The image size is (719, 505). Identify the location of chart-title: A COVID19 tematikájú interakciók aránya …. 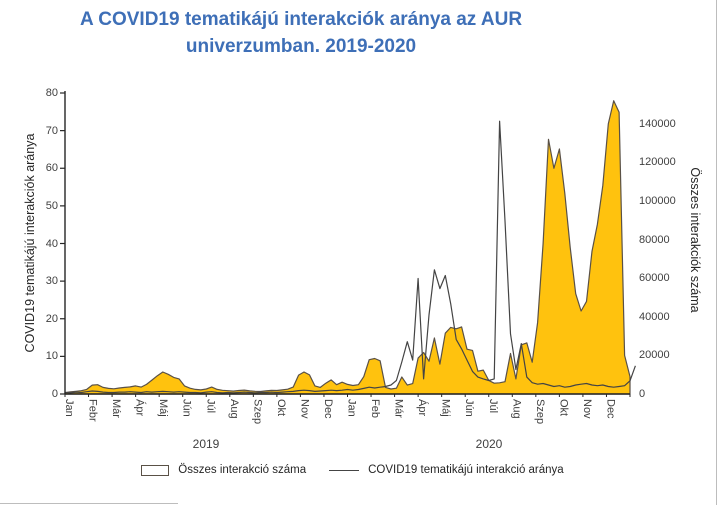
(301, 33).